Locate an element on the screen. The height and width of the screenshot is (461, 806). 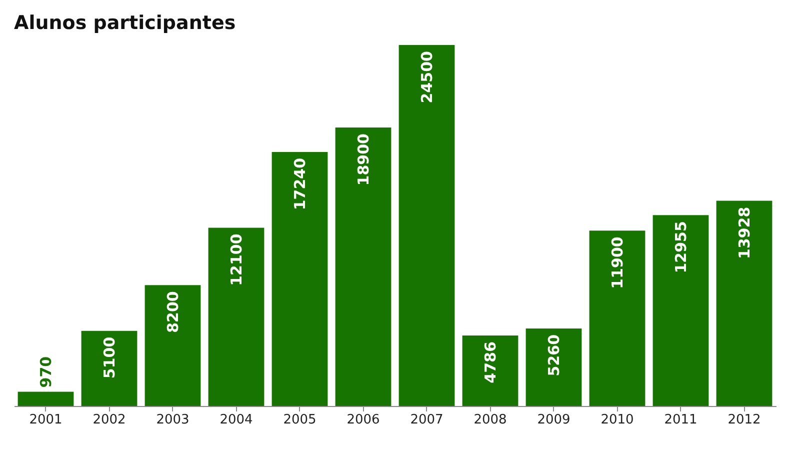
data-label: 12955 is located at coordinates (681, 247).